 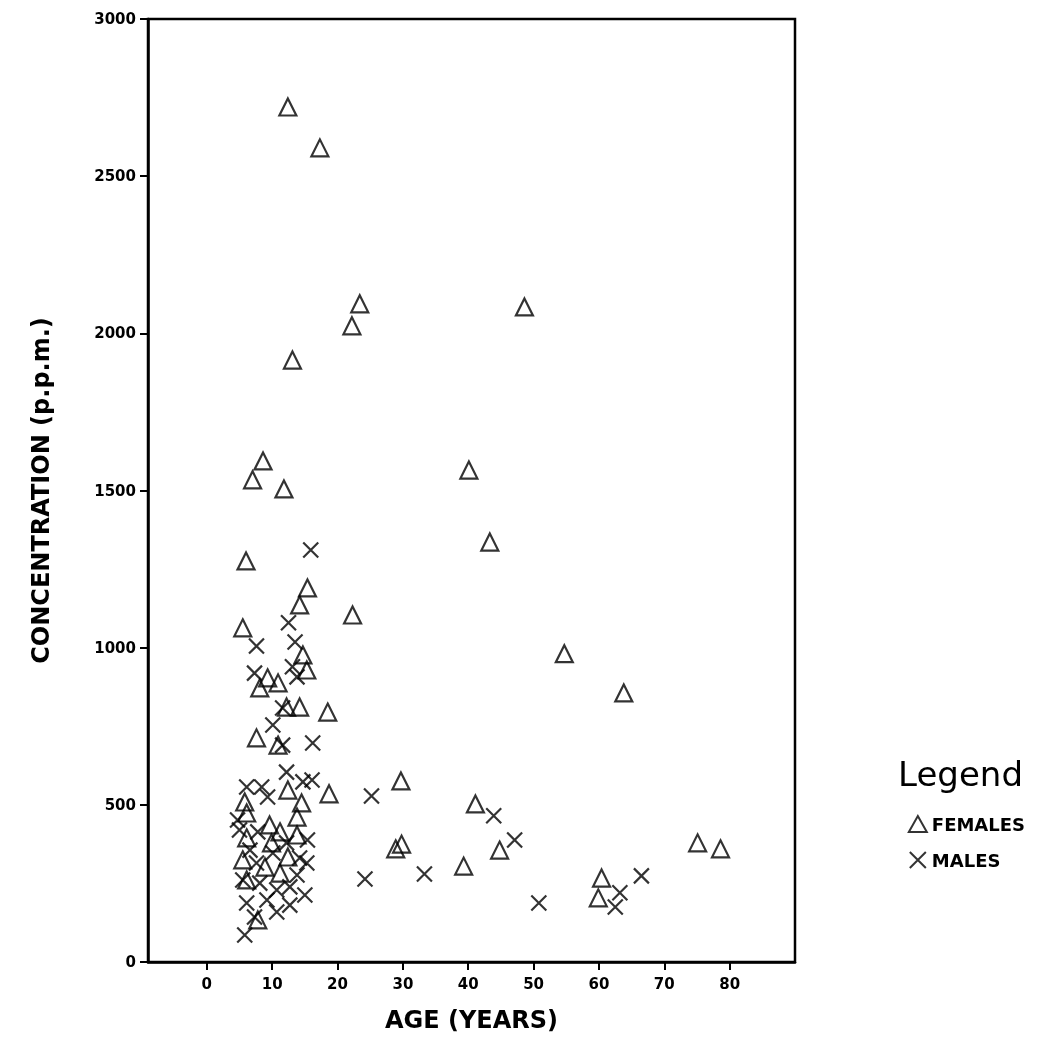 What do you see at coordinates (599, 983) in the screenshot?
I see `x-tick-label: 60` at bounding box center [599, 983].